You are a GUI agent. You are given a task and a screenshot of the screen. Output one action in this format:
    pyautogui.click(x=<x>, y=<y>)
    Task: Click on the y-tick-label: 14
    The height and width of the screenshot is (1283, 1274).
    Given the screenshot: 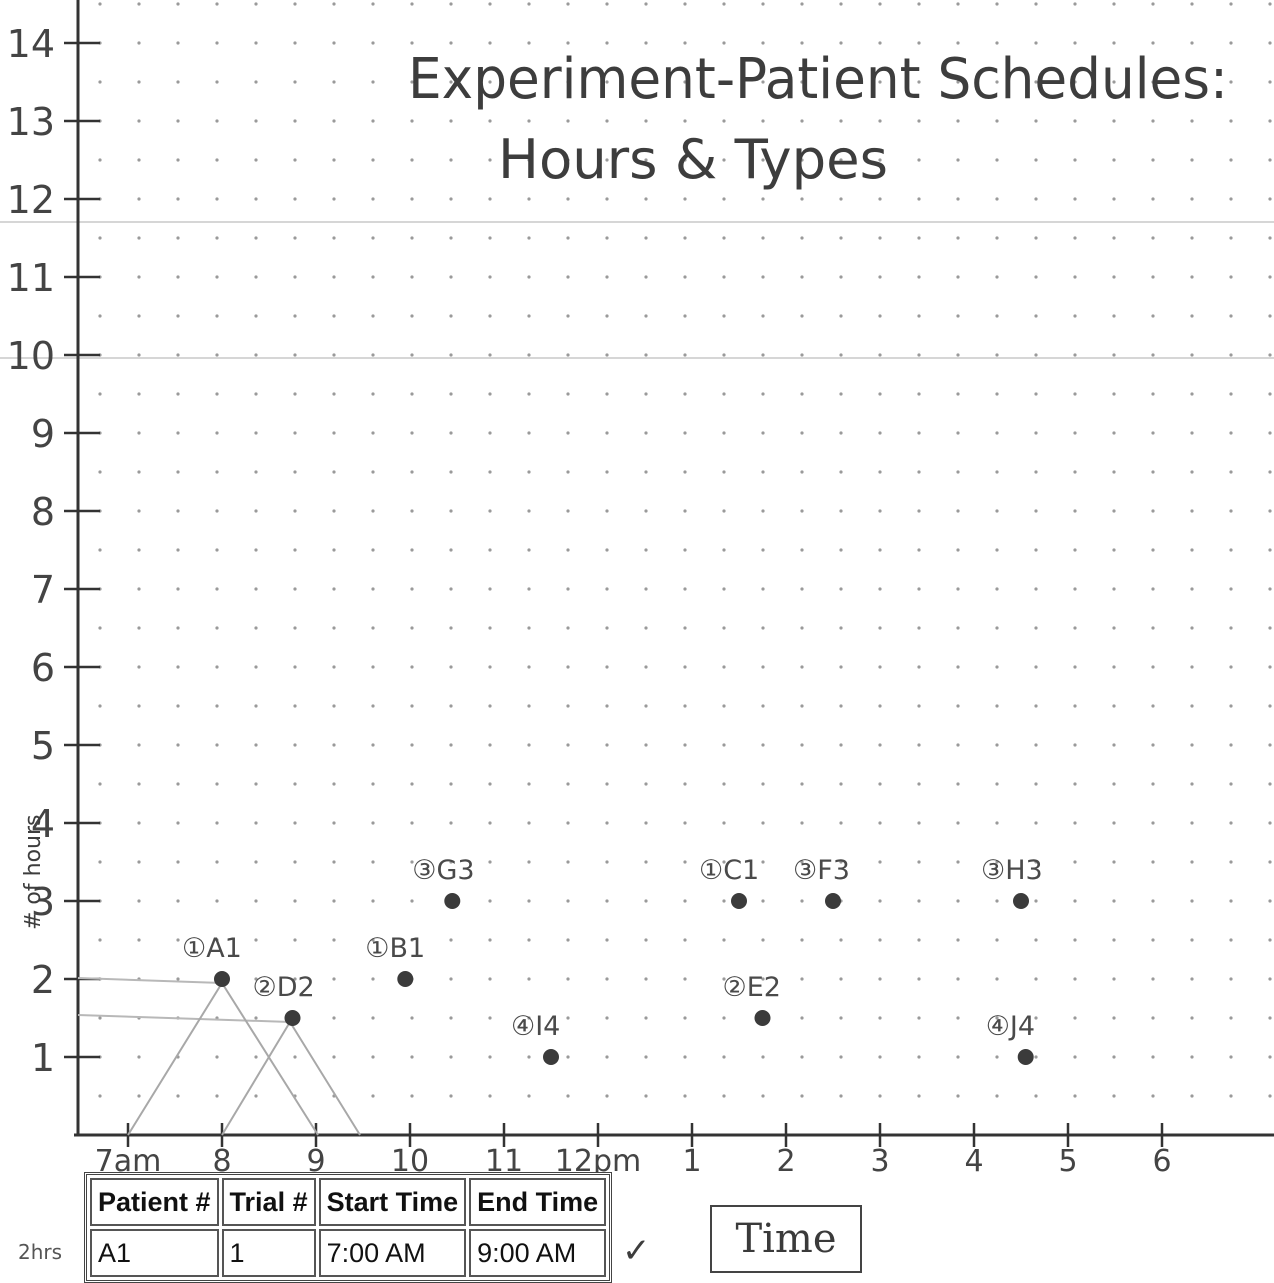 What is the action you would take?
    pyautogui.click(x=31, y=44)
    